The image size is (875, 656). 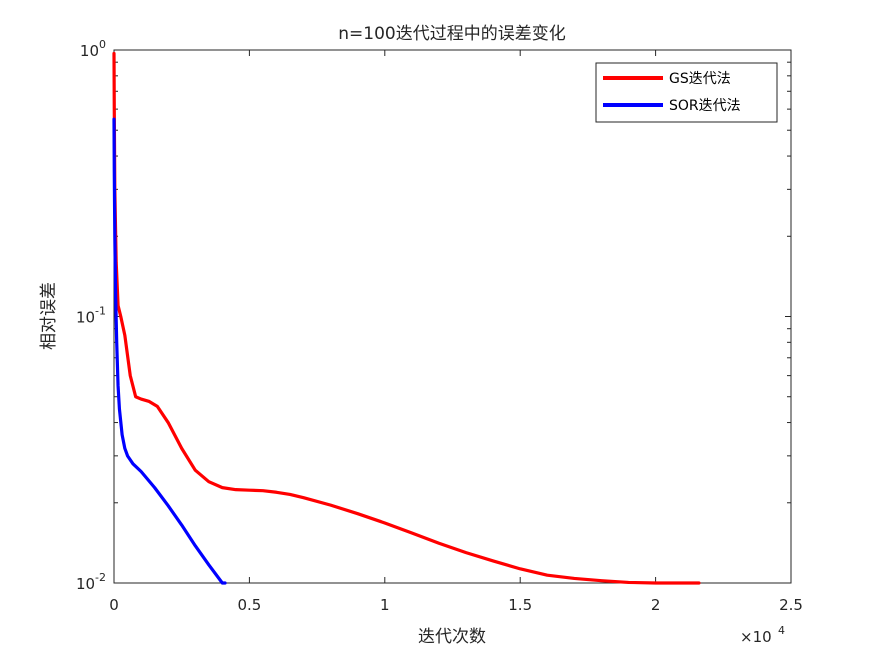 I want to click on legend: GS迭代法 SOR迭代法, so click(x=686, y=92).